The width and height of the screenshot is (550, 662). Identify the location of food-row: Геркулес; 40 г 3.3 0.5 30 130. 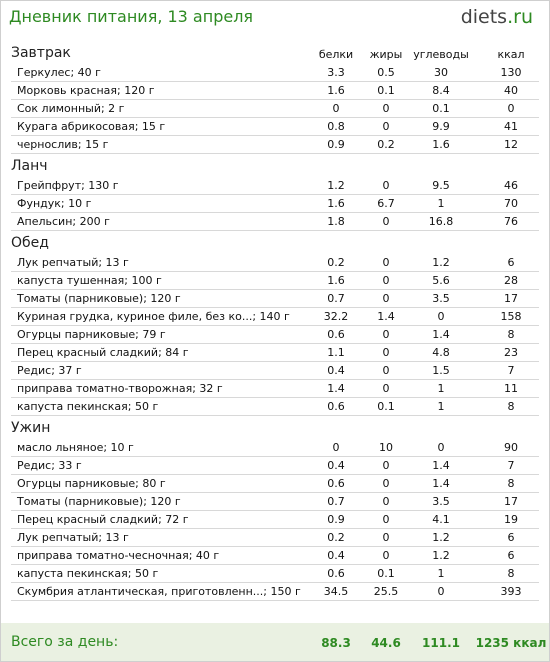
(275, 73).